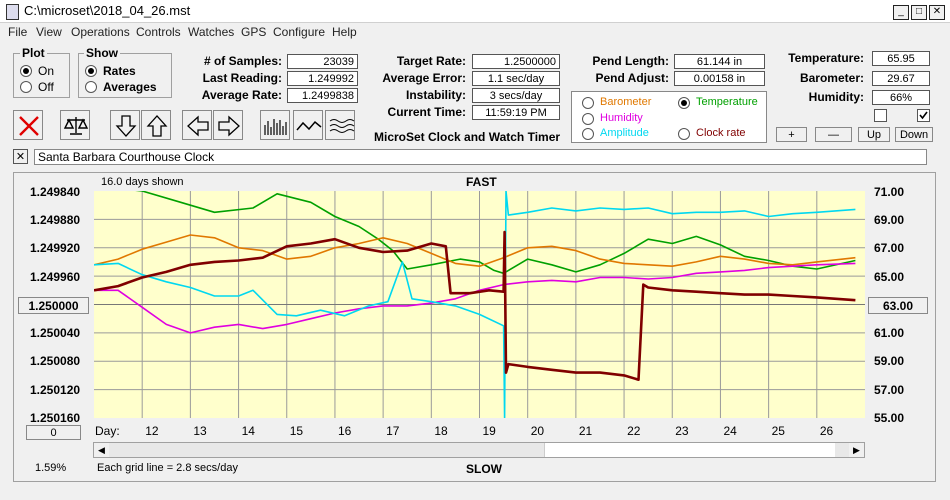 The width and height of the screenshot is (950, 500). What do you see at coordinates (898, 305) in the screenshot?
I see `right-axis-reset-button: 63.00` at bounding box center [898, 305].